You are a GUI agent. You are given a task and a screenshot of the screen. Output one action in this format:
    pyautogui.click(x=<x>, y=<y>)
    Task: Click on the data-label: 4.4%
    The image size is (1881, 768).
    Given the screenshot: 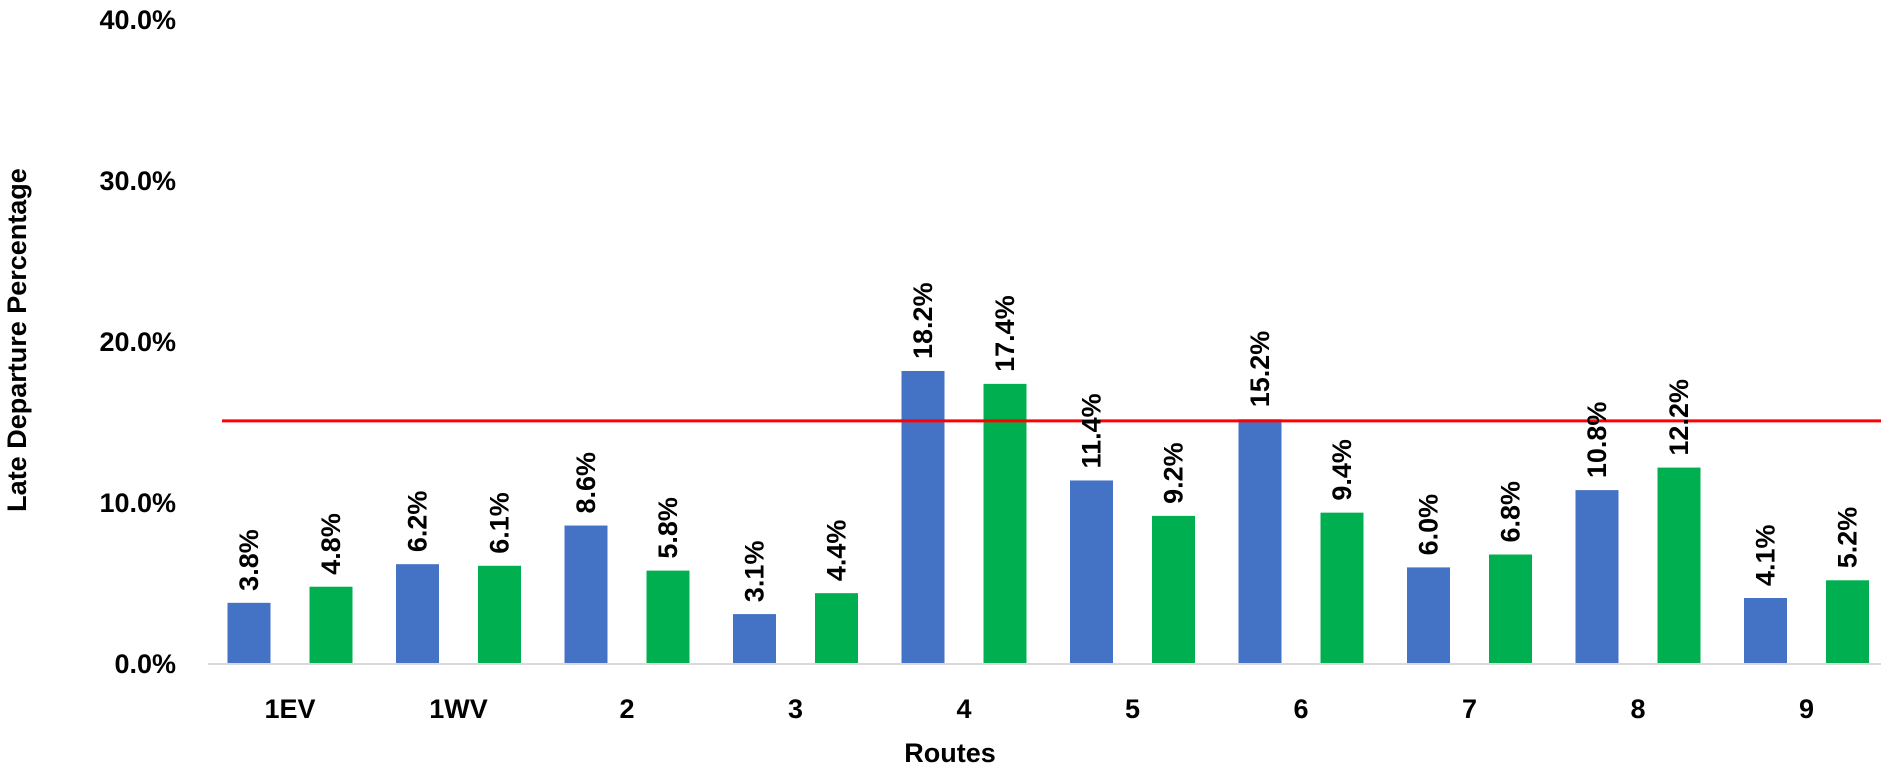 What is the action you would take?
    pyautogui.click(x=837, y=551)
    